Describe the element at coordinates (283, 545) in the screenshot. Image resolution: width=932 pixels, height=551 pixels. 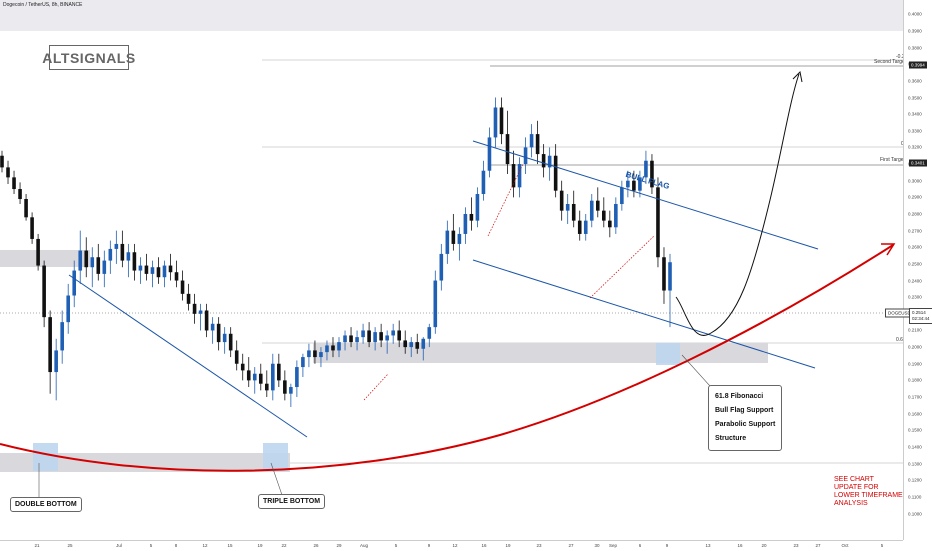
I see `x-tick-label: 22` at that location.